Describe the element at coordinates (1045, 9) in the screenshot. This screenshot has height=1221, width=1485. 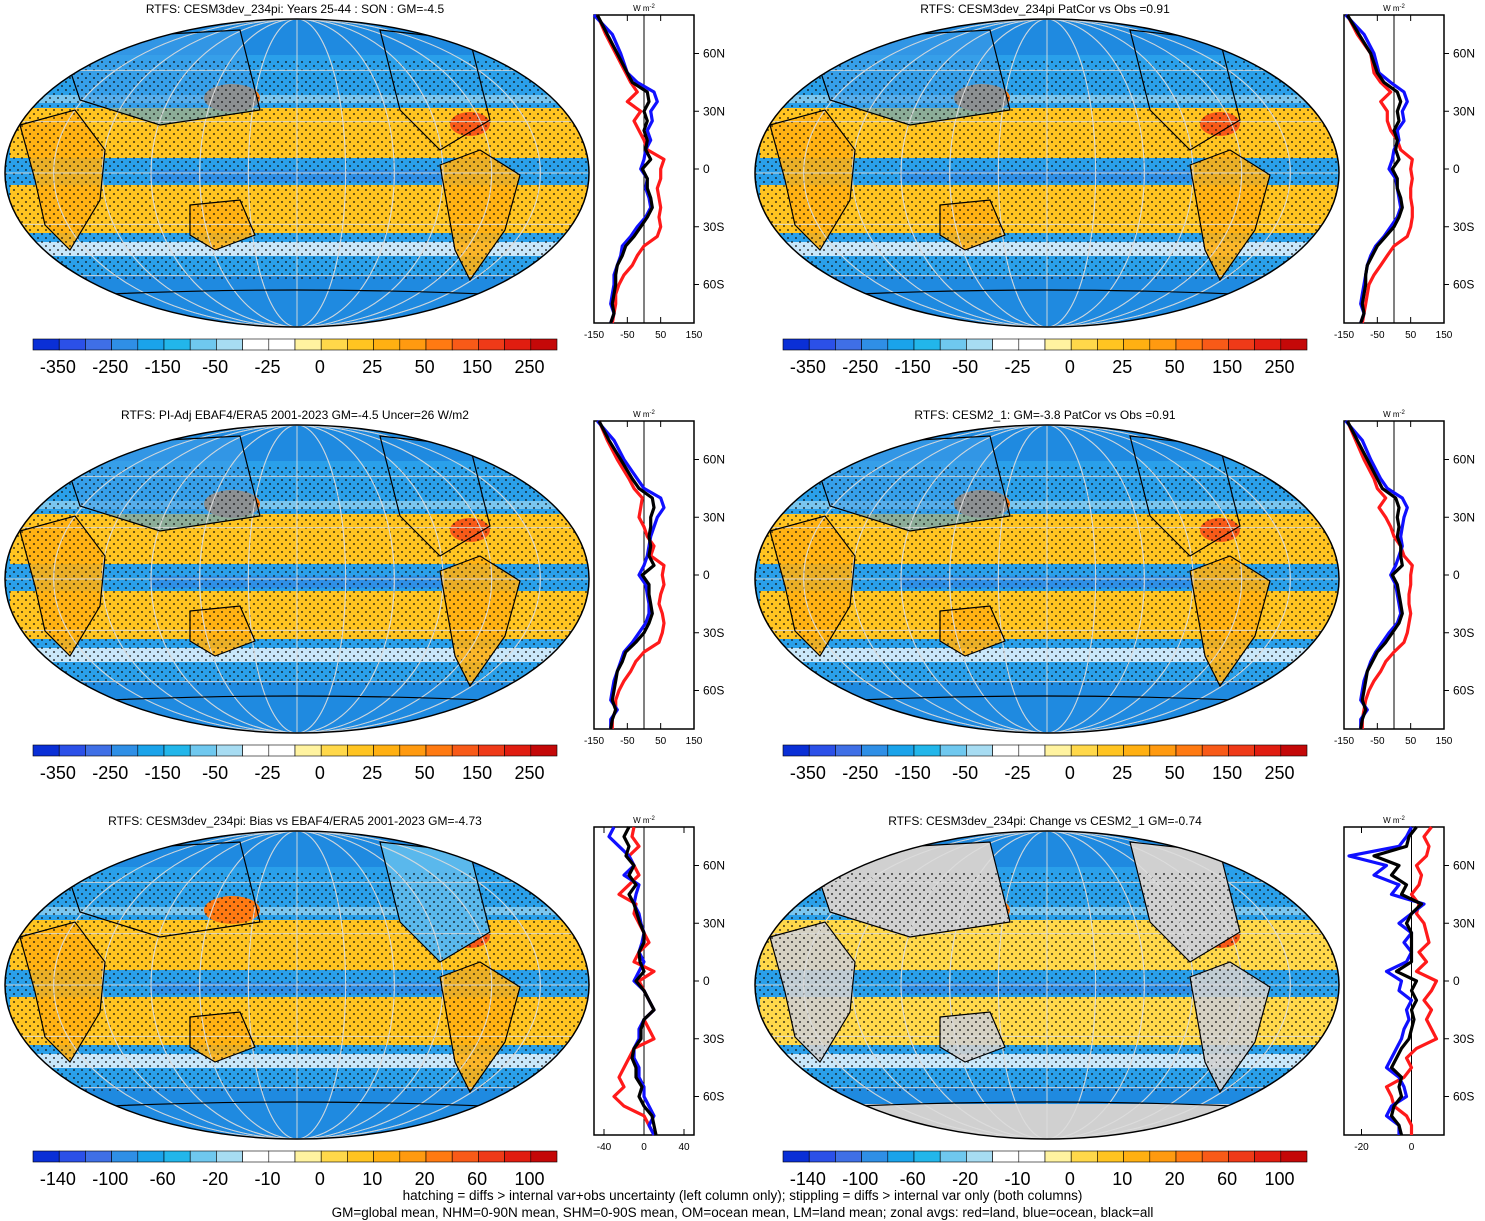
I see `panel-title: RTFS: CESM3dev_234pi PatCor vs Obs =0.91` at that location.